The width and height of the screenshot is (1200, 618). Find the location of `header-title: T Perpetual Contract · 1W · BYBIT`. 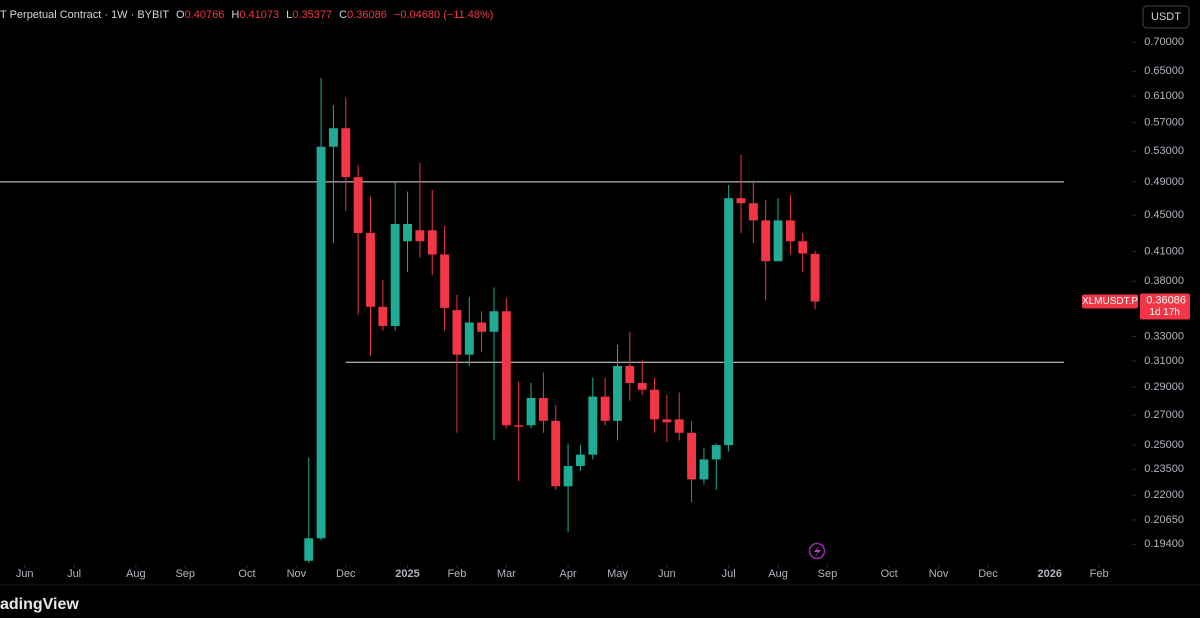

header-title: T Perpetual Contract · 1W · BYBIT is located at coordinates (84, 15).